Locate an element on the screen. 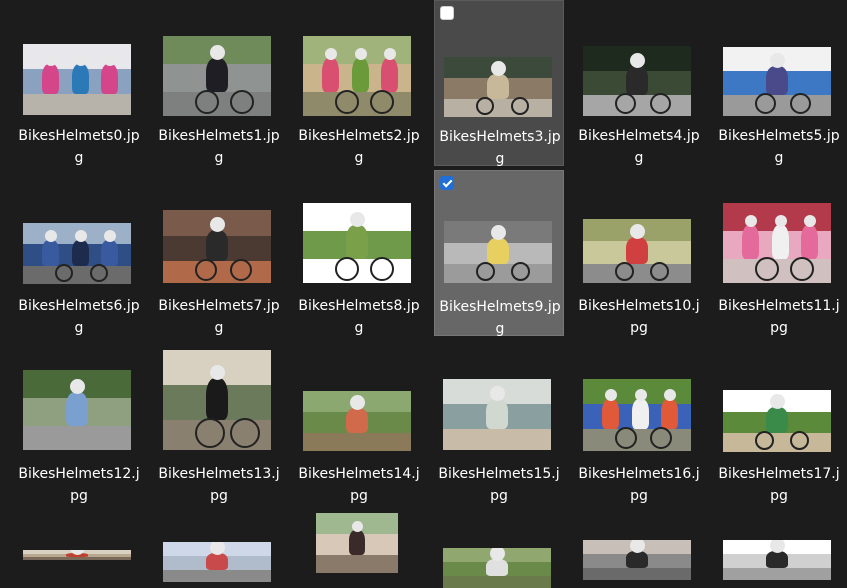  file-tile-bikeshelmets17-jpg: BikesHelmets17.jpg is located at coordinates (779, 421).